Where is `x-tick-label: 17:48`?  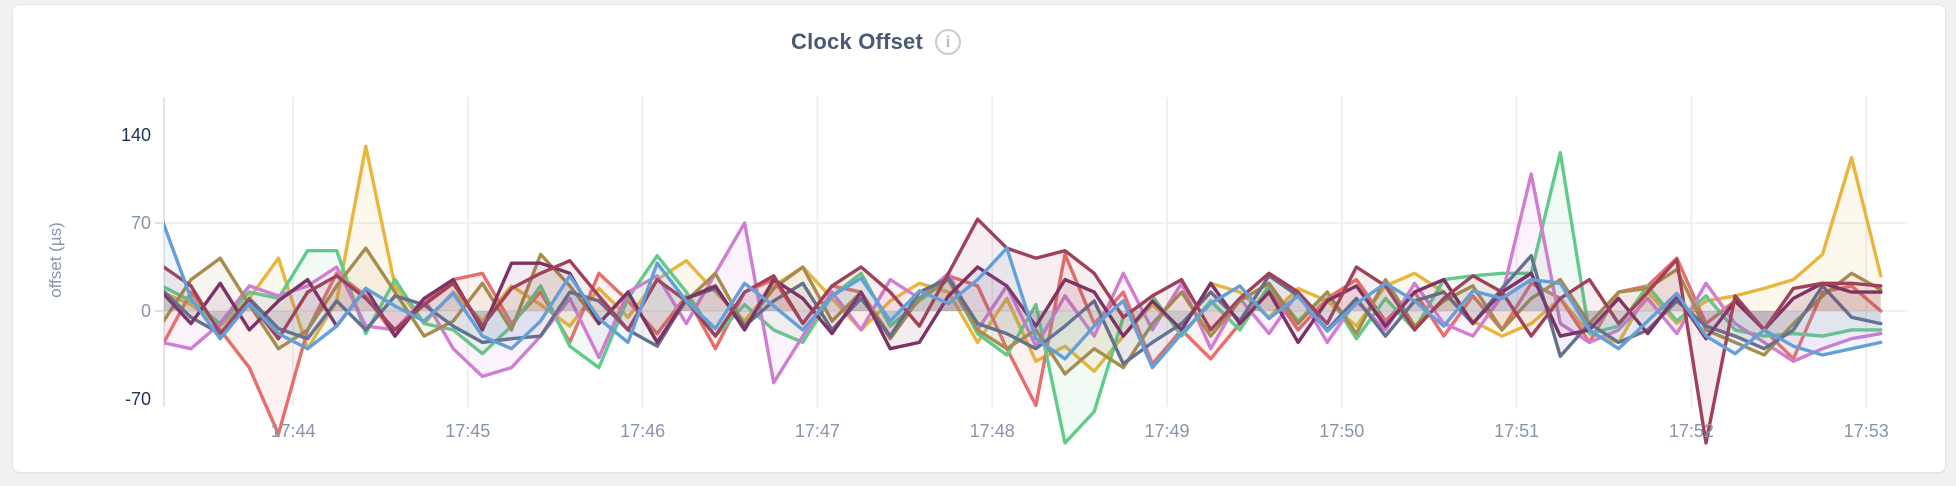
x-tick-label: 17:48 is located at coordinates (992, 431).